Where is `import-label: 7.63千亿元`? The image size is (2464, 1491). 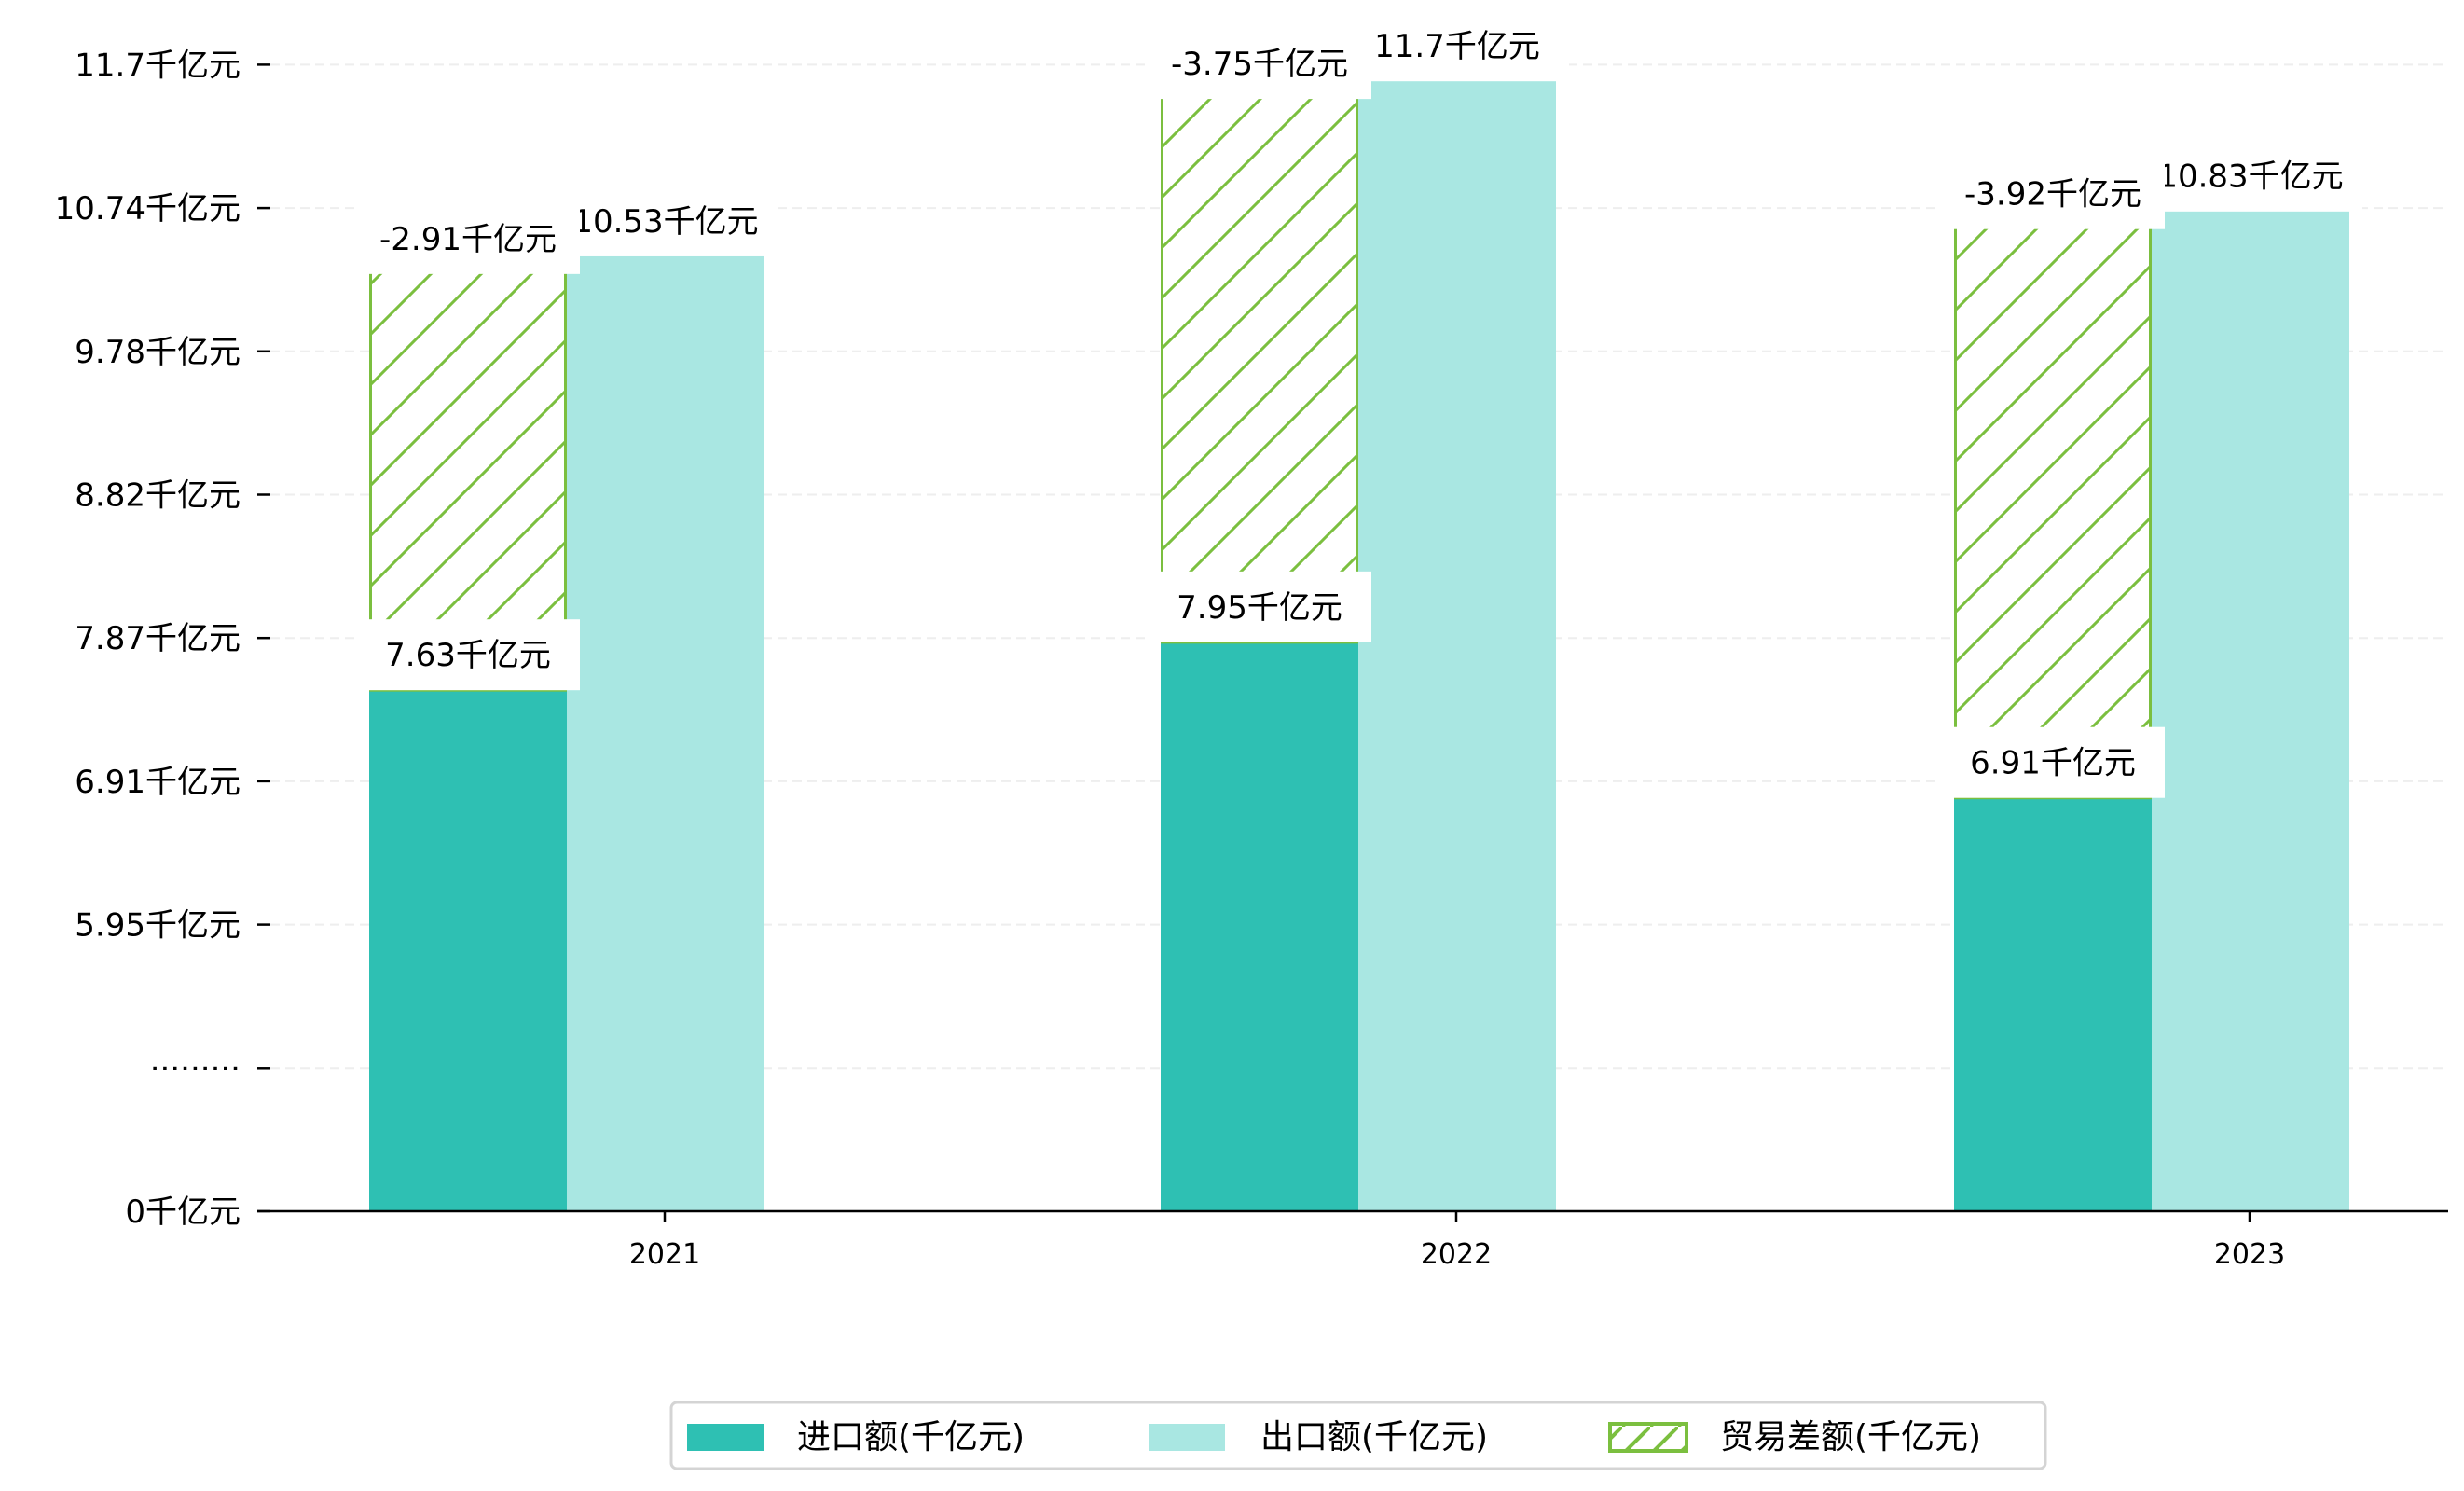
import-label: 7.63千亿元 is located at coordinates (468, 655).